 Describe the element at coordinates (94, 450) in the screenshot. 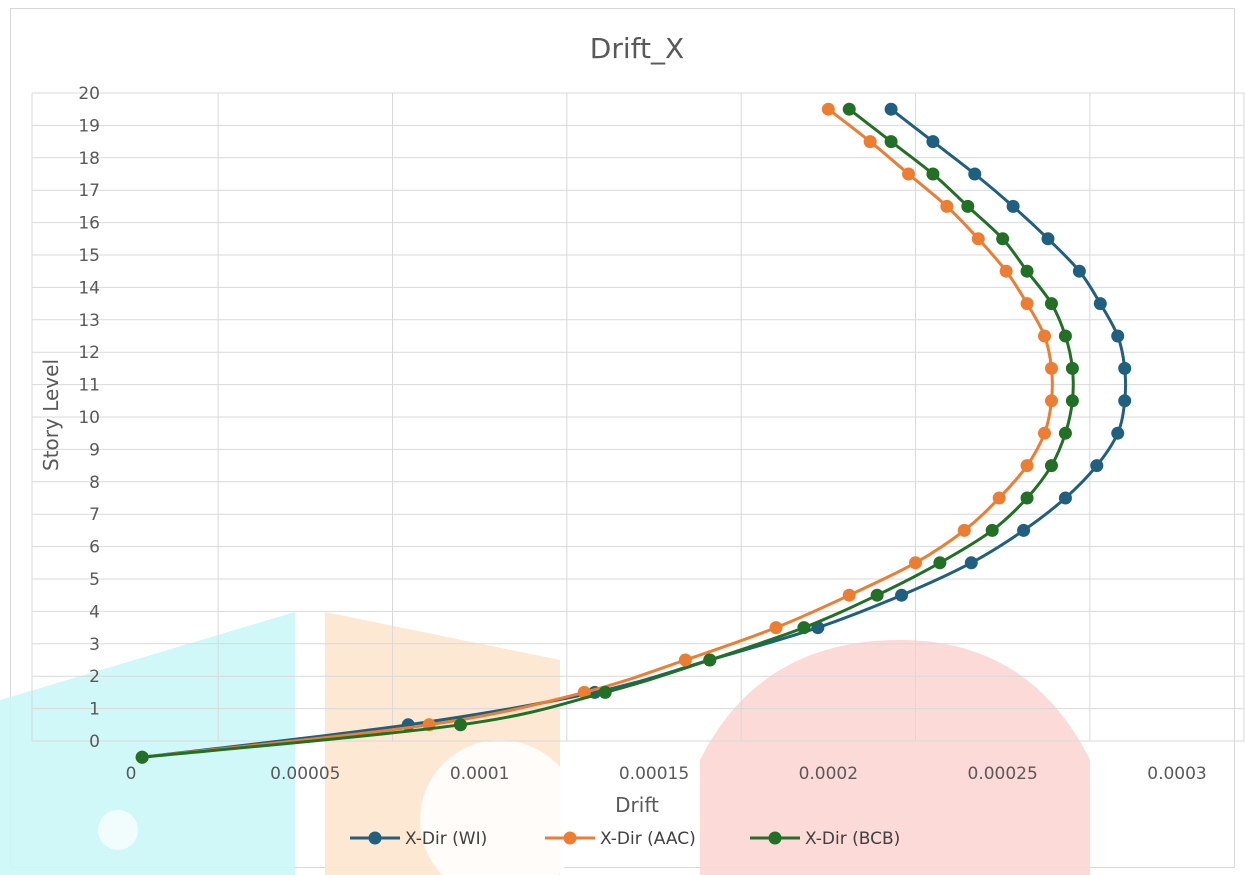

I see `y-tick-label: 9` at that location.